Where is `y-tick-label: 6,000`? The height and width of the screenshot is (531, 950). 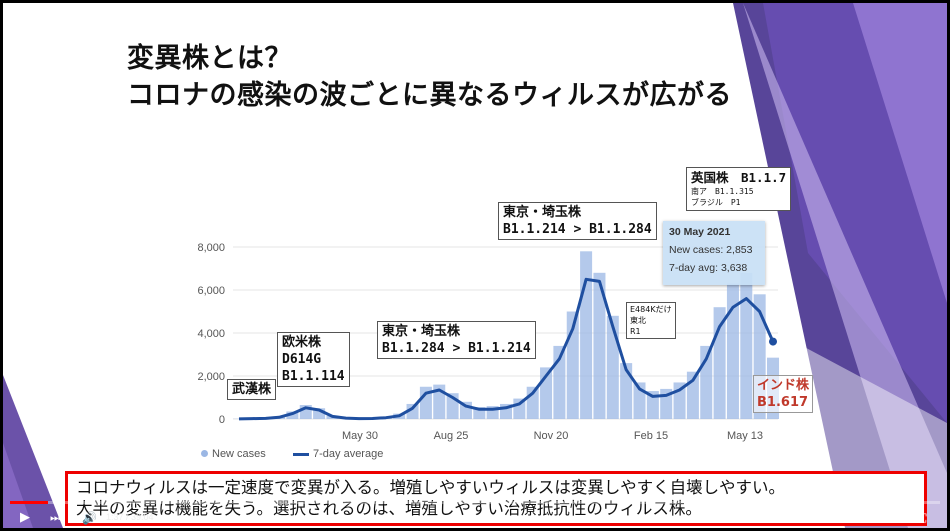 y-tick-label: 6,000 is located at coordinates (211, 291).